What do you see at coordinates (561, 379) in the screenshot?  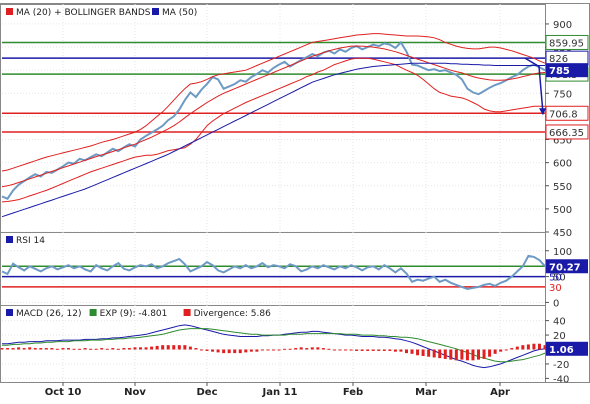 I see `y-tick-label: -40` at bounding box center [561, 379].